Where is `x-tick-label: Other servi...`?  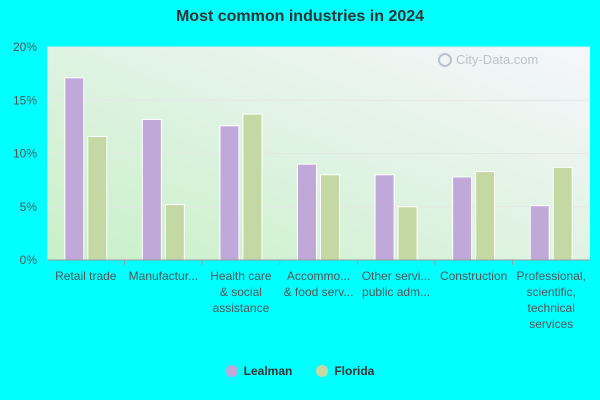 x-tick-label: Other servi... is located at coordinates (396, 276).